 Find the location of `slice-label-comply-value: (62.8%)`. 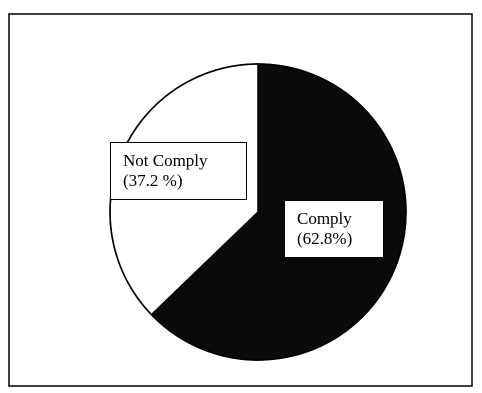

slice-label-comply-value: (62.8%) is located at coordinates (325, 238).